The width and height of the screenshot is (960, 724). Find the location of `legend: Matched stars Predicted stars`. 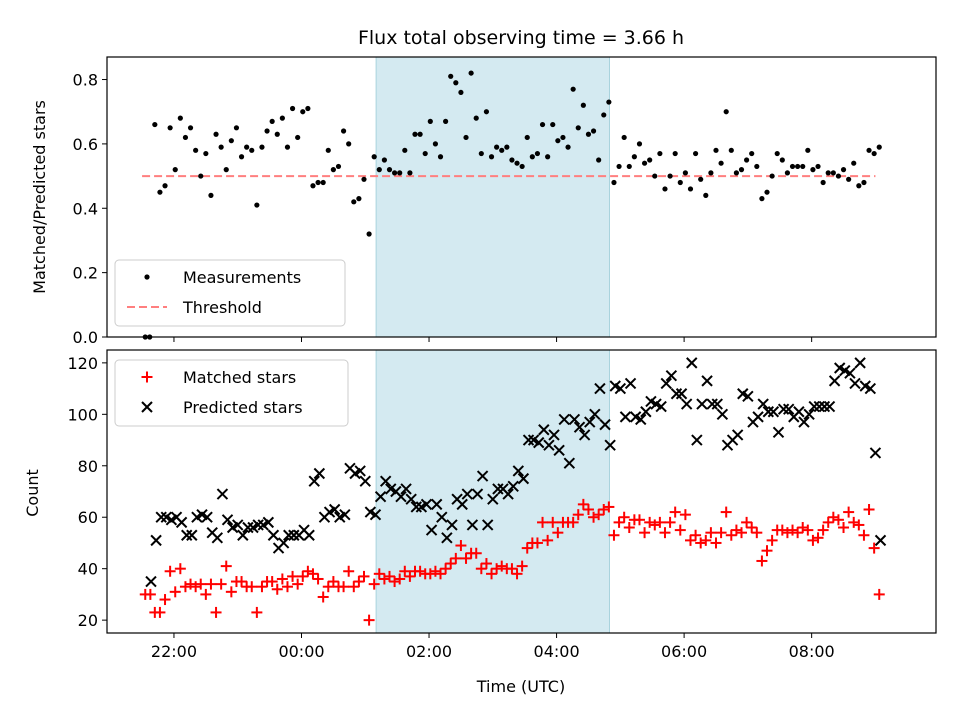

legend: Matched stars Predicted stars is located at coordinates (231, 393).